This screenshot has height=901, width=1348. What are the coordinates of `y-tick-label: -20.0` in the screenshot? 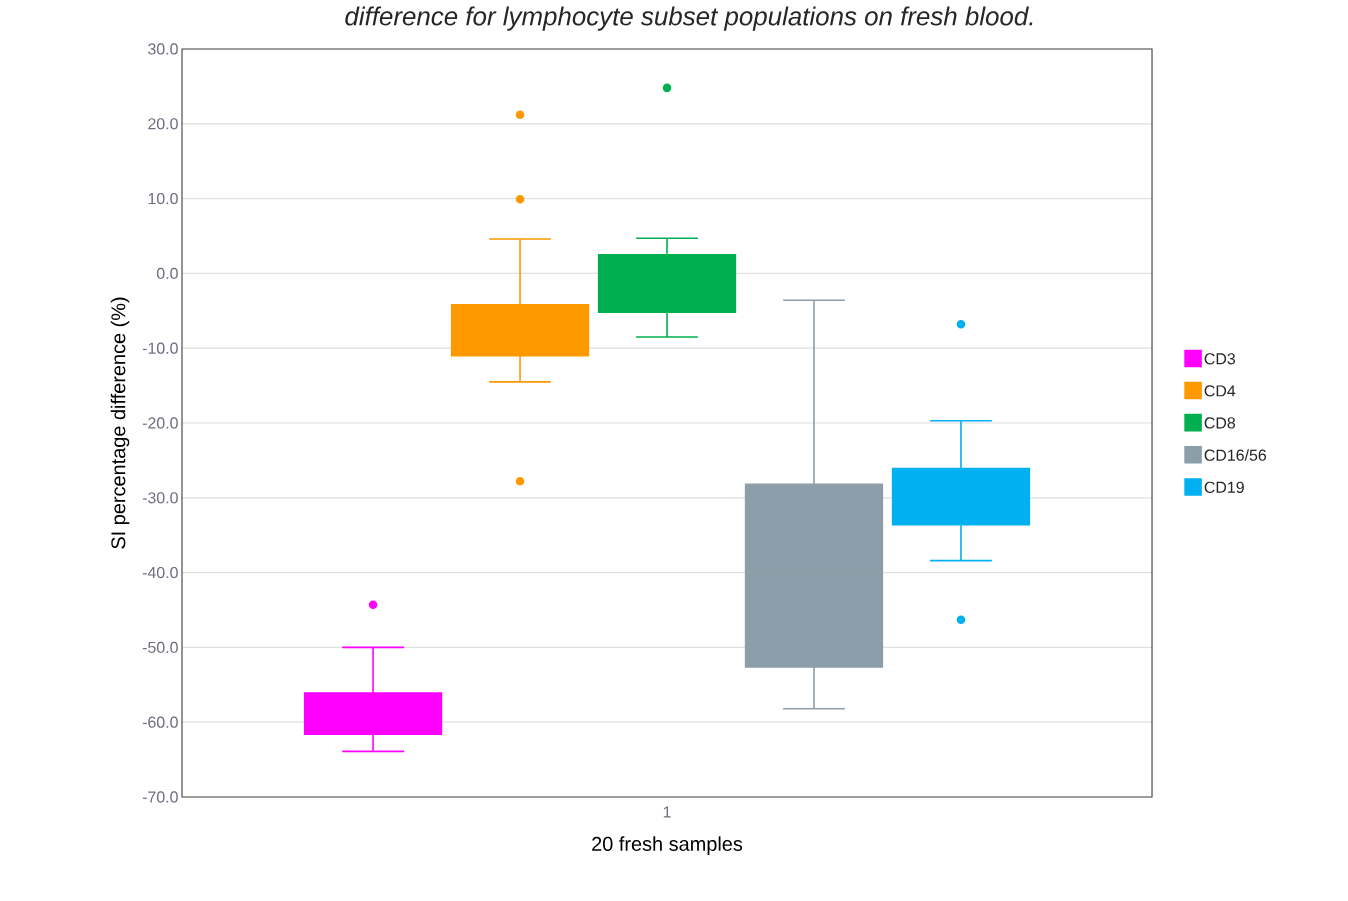 It's located at (160, 423).